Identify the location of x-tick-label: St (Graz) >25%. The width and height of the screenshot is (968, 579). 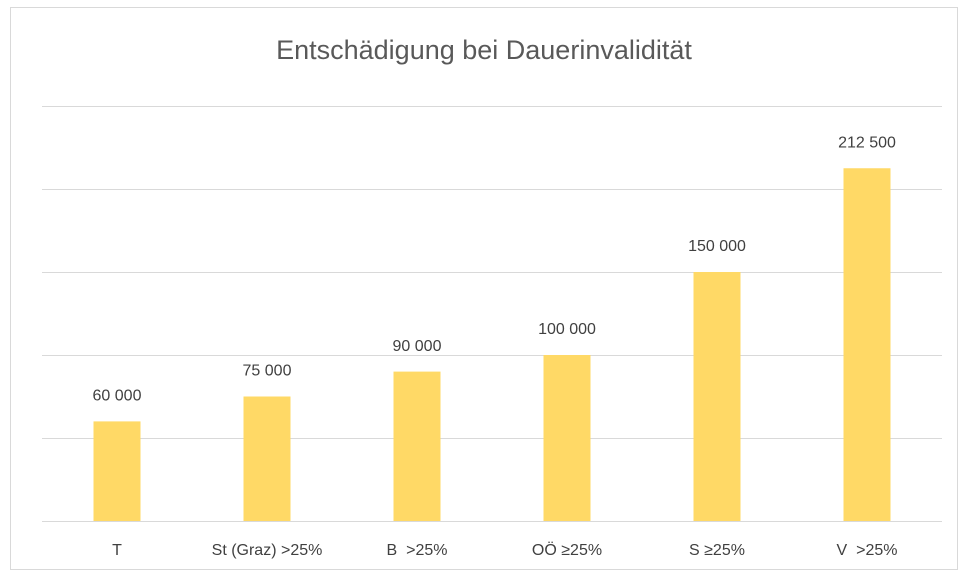
(267, 550).